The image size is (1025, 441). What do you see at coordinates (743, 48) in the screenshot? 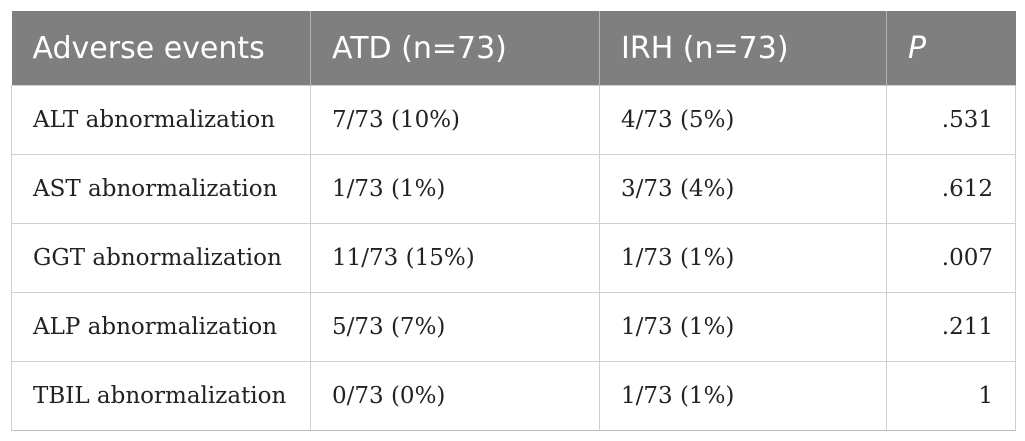
I see `header-irh: IRH (n=73)` at bounding box center [743, 48].